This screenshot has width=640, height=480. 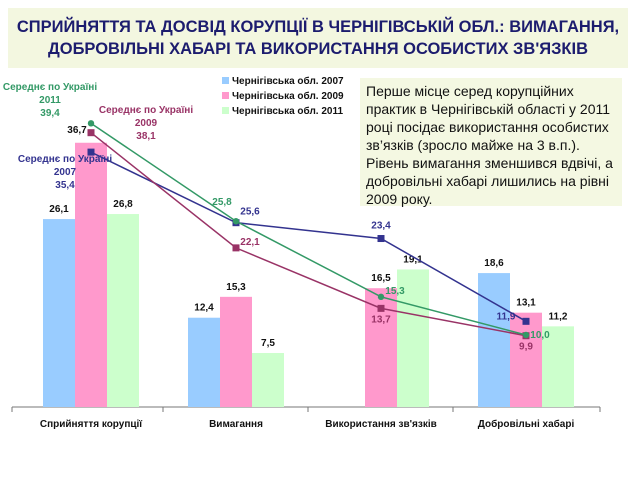 What do you see at coordinates (146, 136) in the screenshot?
I see `line-first-label: 38,1` at bounding box center [146, 136].